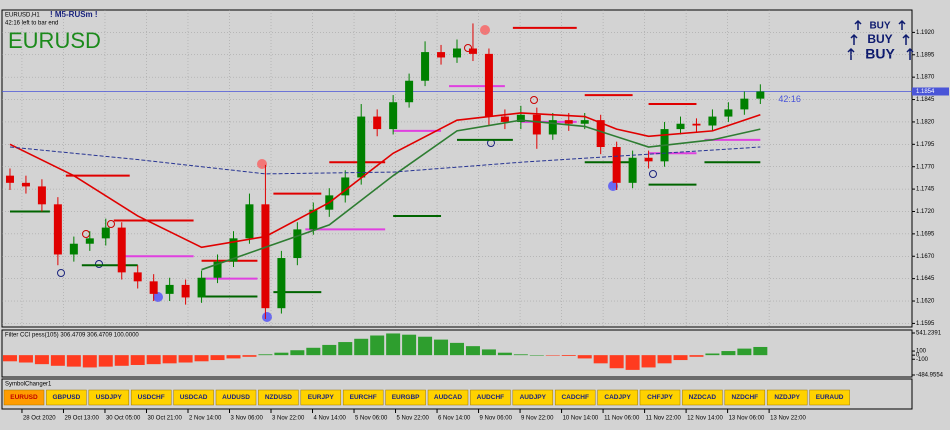 This screenshot has height=430, width=950. I want to click on x-tick-label: 5 Nov 06:00, so click(371, 419).